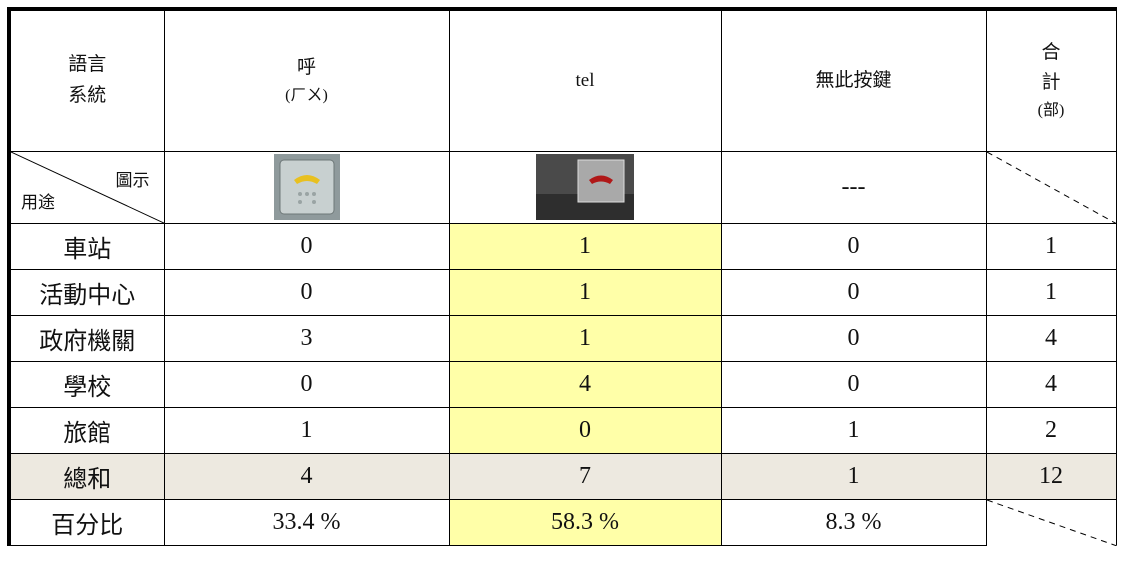  I want to click on cell-text: 旅館, so click(87, 433).